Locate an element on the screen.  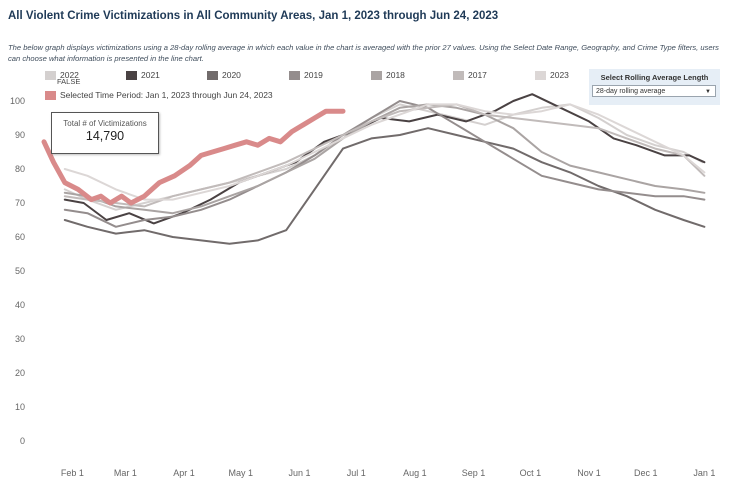
rolling-average-label: Select Rolling Average Length is located at coordinates (654, 77).